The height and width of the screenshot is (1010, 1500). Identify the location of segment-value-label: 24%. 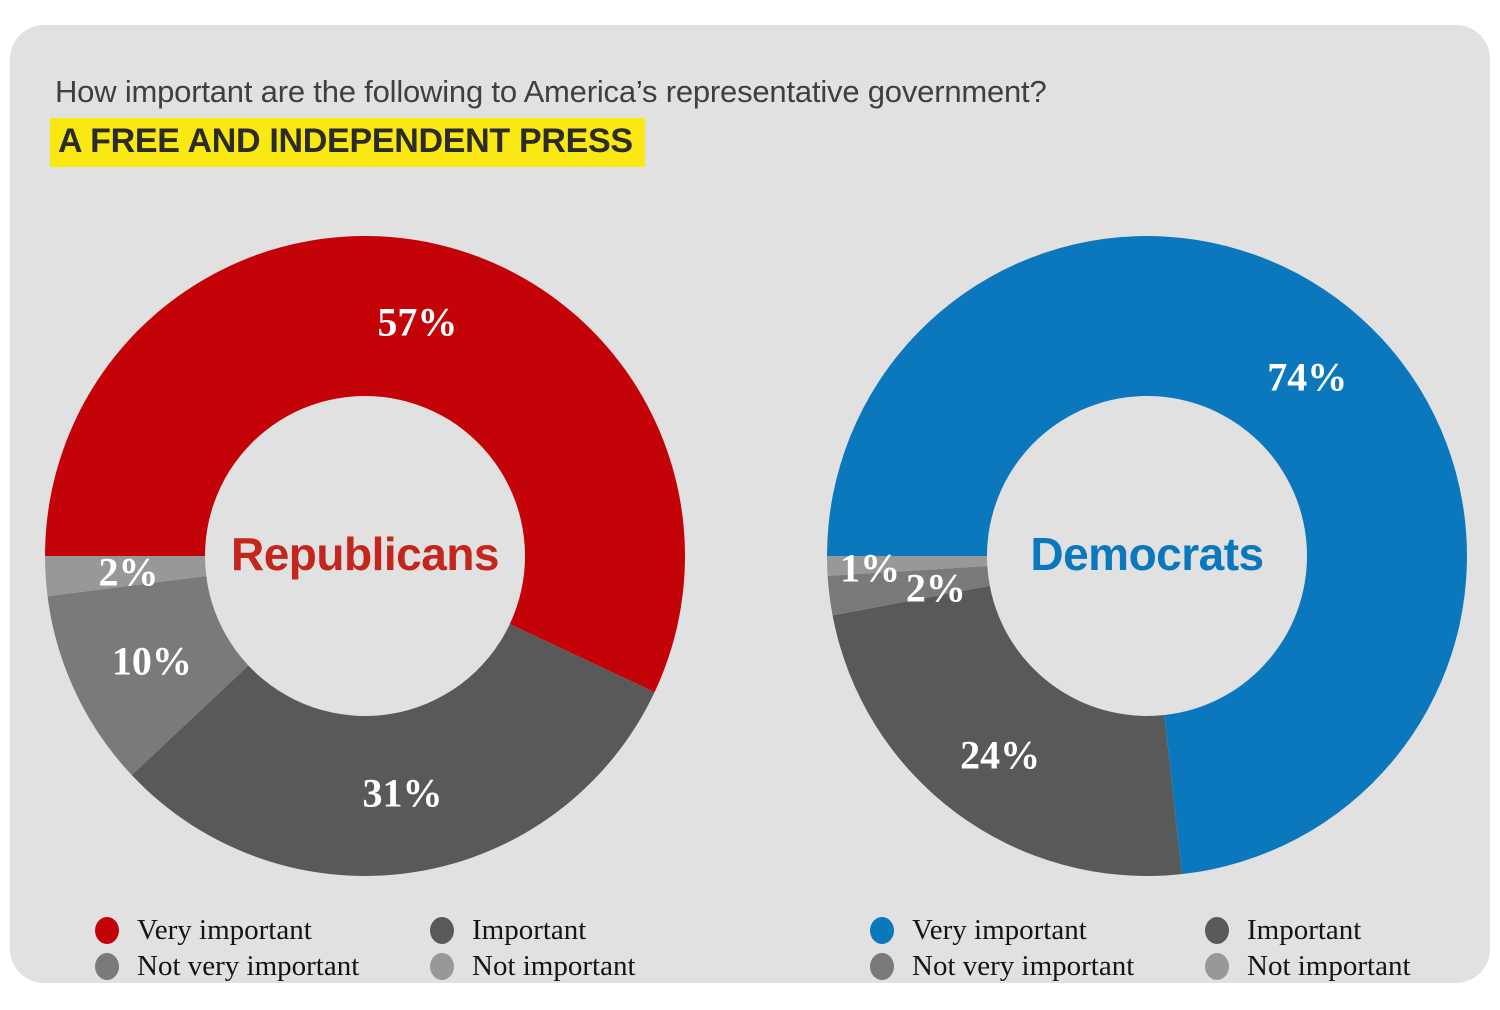
(1000, 755).